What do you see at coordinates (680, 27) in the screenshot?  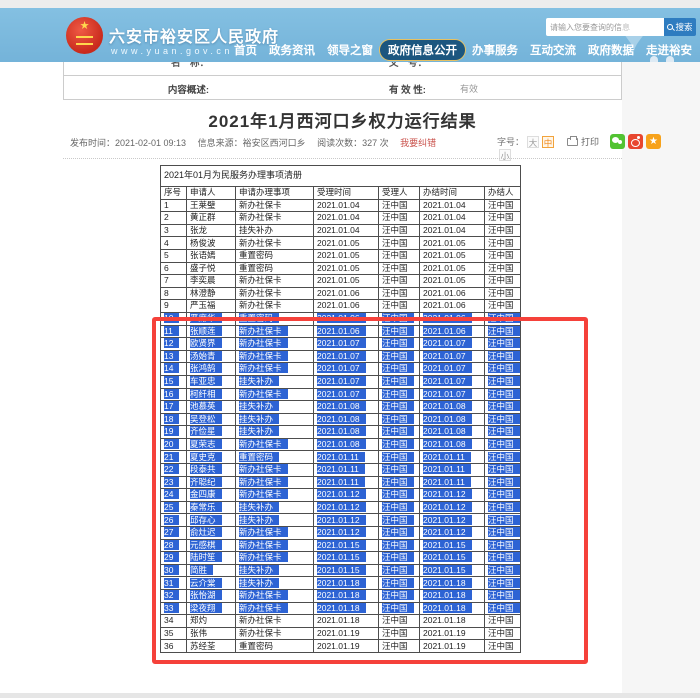 I see `search-button: 搜索` at bounding box center [680, 27].